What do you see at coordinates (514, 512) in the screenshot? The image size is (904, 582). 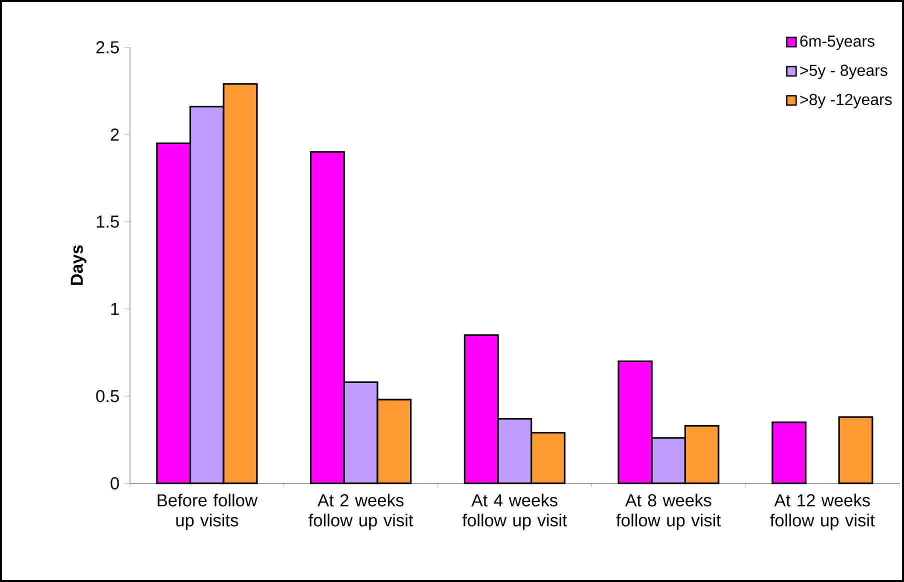 I see `x-tick-label: At 4 weeks follow up visit` at bounding box center [514, 512].